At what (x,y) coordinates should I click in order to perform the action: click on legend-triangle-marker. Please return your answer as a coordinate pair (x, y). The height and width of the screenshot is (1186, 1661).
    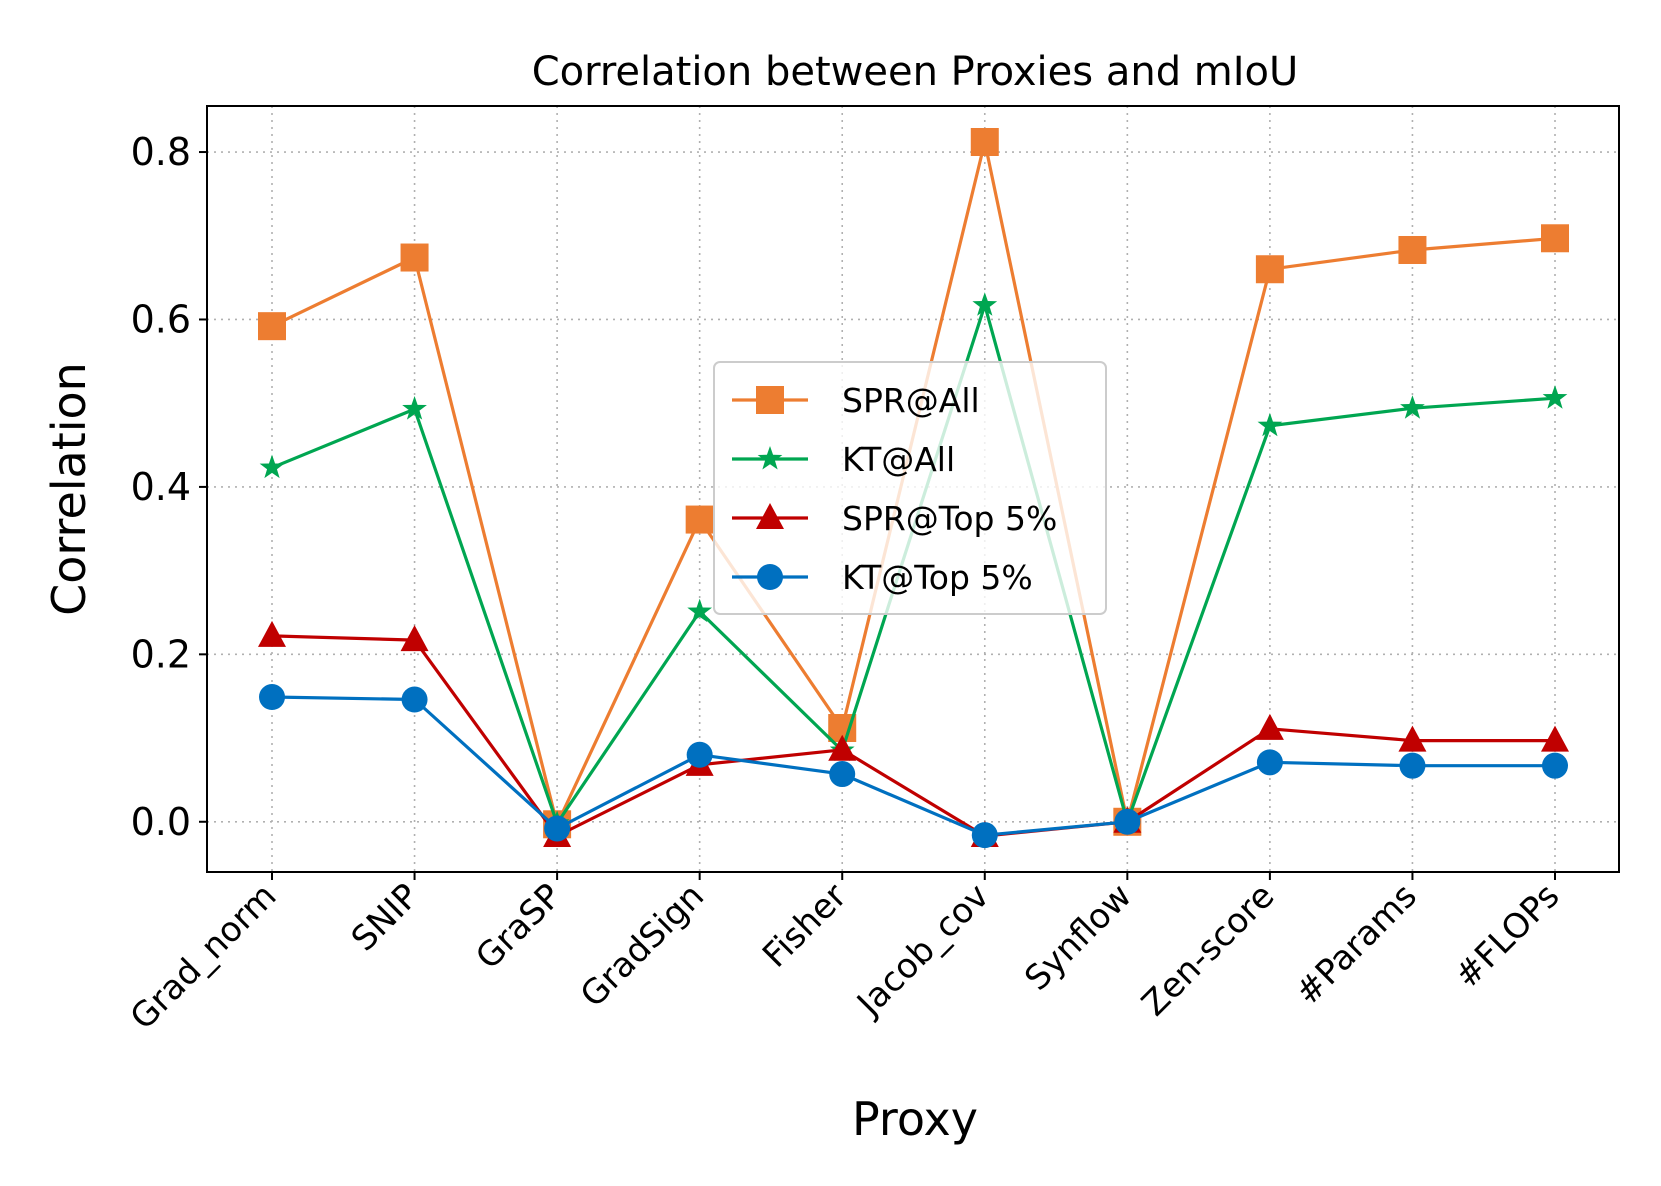
    Looking at the image, I should click on (770, 516).